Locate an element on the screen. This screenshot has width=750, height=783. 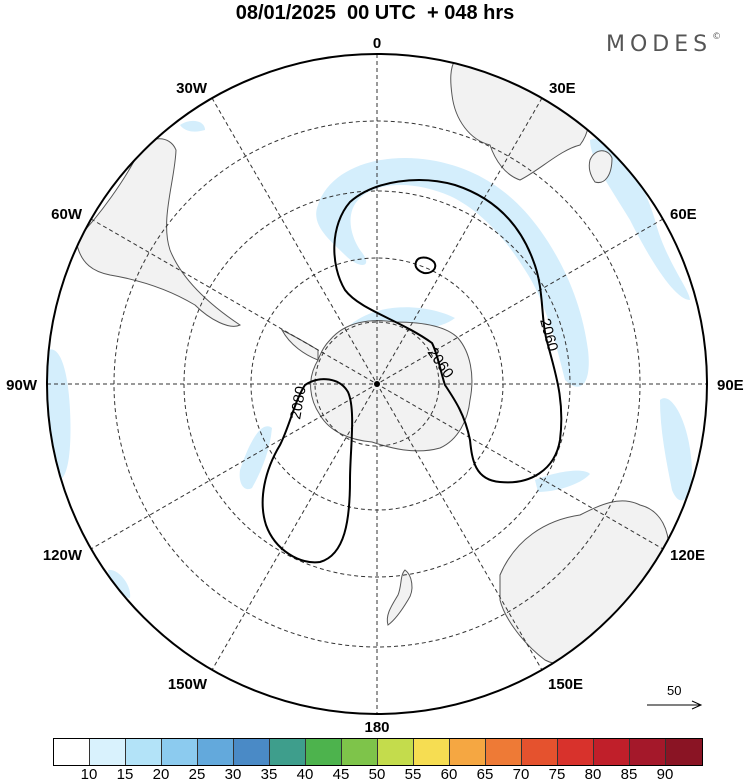
colorbar-tick-label: 50 is located at coordinates (377, 774).